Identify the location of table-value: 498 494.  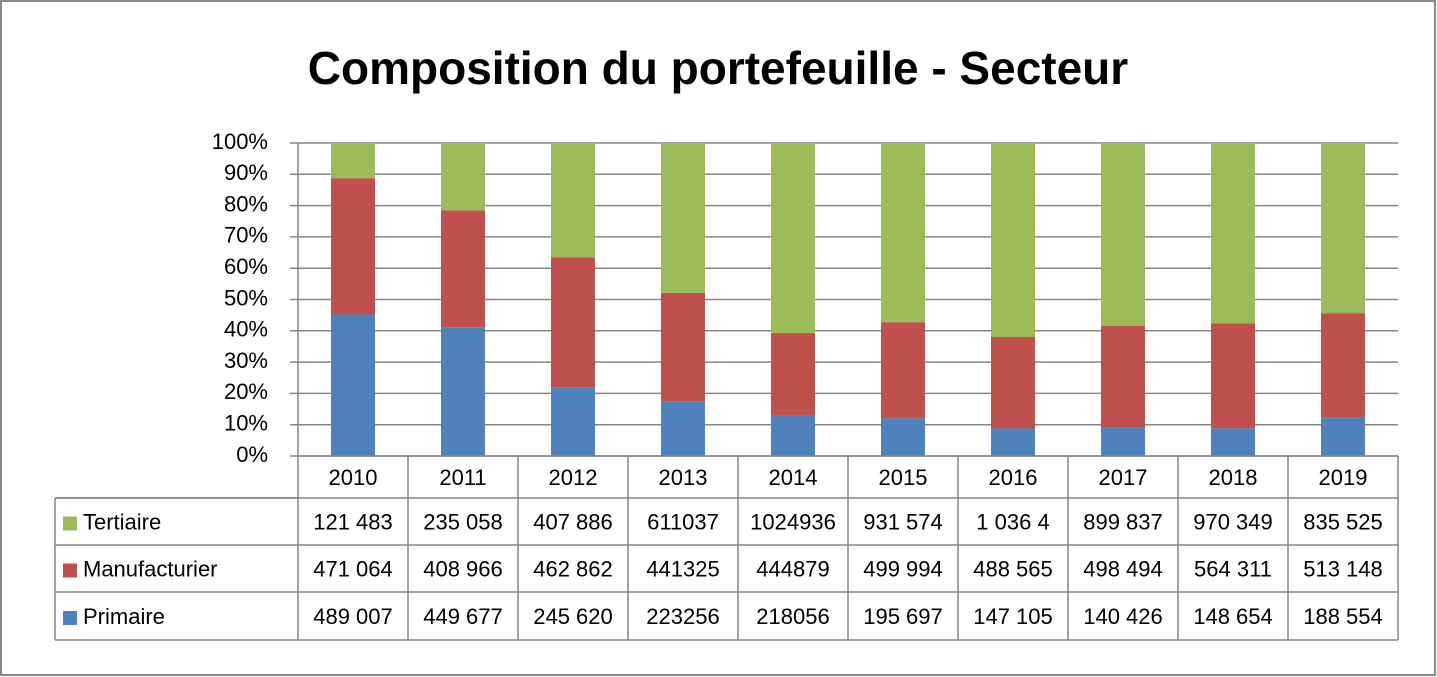
(1123, 568).